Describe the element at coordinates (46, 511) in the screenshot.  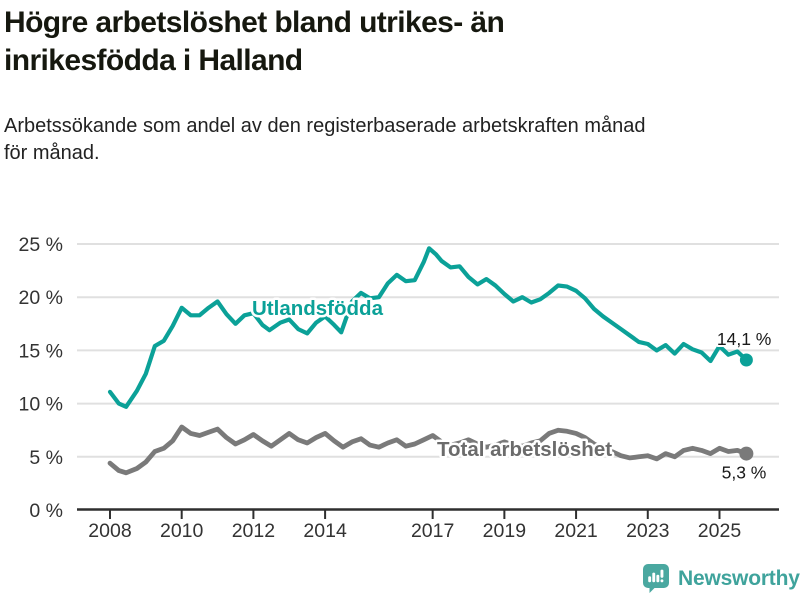
I see `y-tick-label-0: 0 %` at that location.